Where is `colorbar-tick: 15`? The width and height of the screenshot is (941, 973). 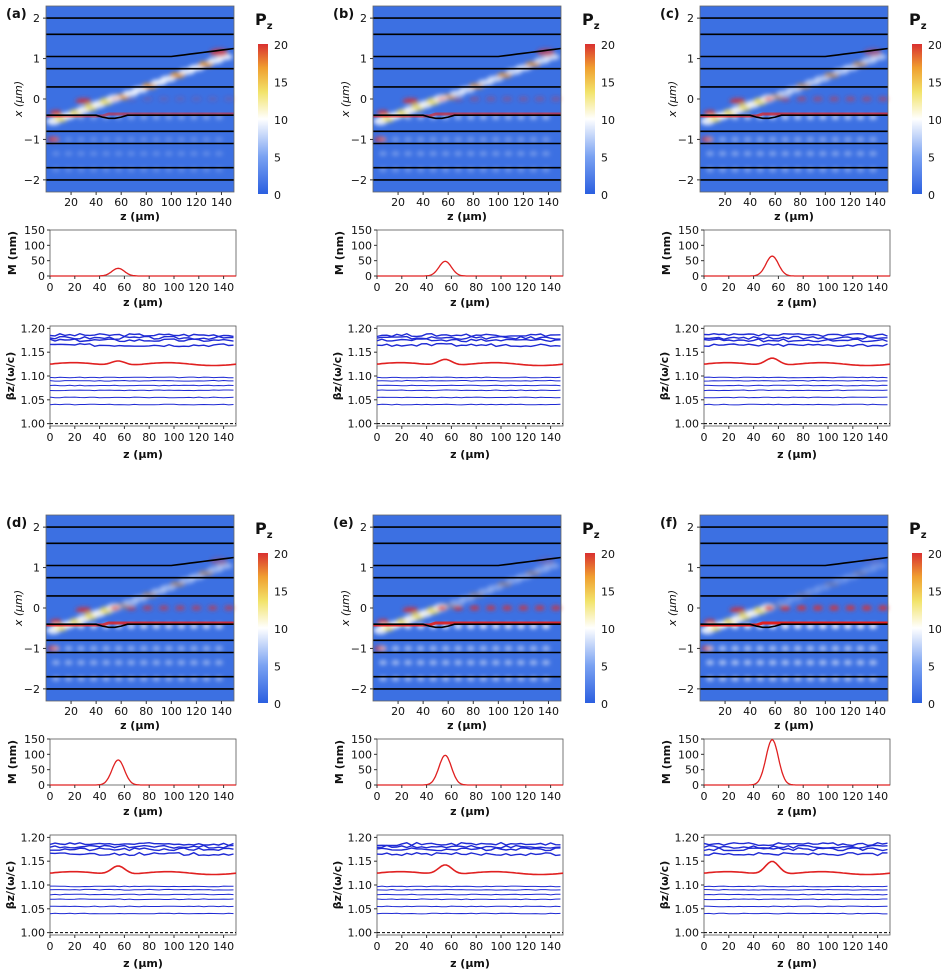 colorbar-tick: 15 is located at coordinates (608, 592).